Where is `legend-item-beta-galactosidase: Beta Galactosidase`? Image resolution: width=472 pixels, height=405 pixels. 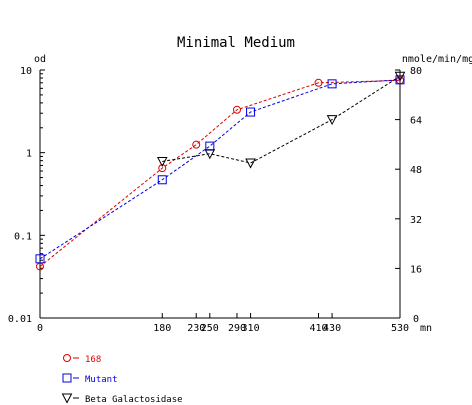 legend-item-beta-galactosidase: Beta Galactosidase is located at coordinates (122, 399).